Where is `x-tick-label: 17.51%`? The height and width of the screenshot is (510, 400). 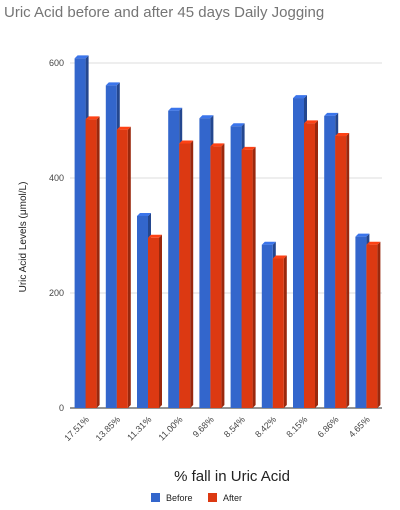
x-tick-label: 17.51% is located at coordinates (76, 428).